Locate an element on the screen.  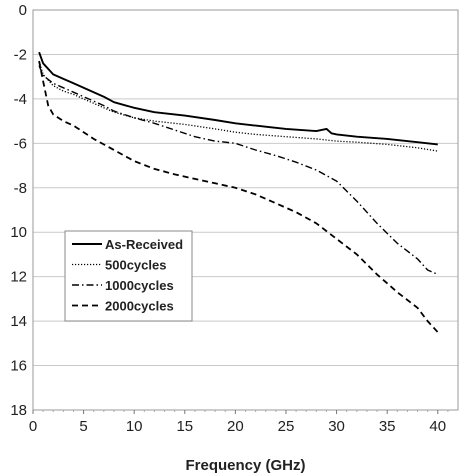
x-axis-tick-labels: 0 5 10 15 20 25 30 35 40 is located at coordinates (237, 426).